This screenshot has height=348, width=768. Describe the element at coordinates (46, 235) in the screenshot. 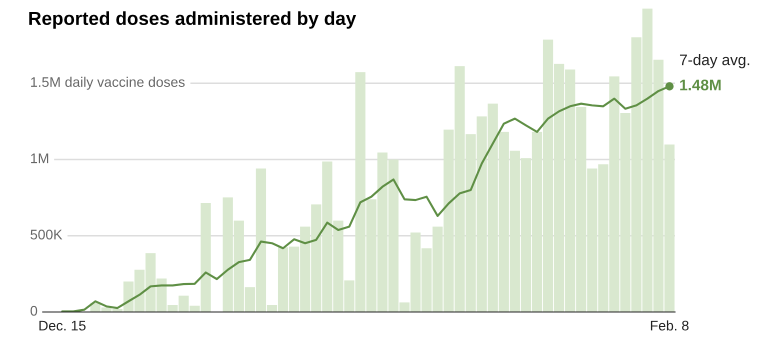

I see `y-tick-label: 500K` at that location.